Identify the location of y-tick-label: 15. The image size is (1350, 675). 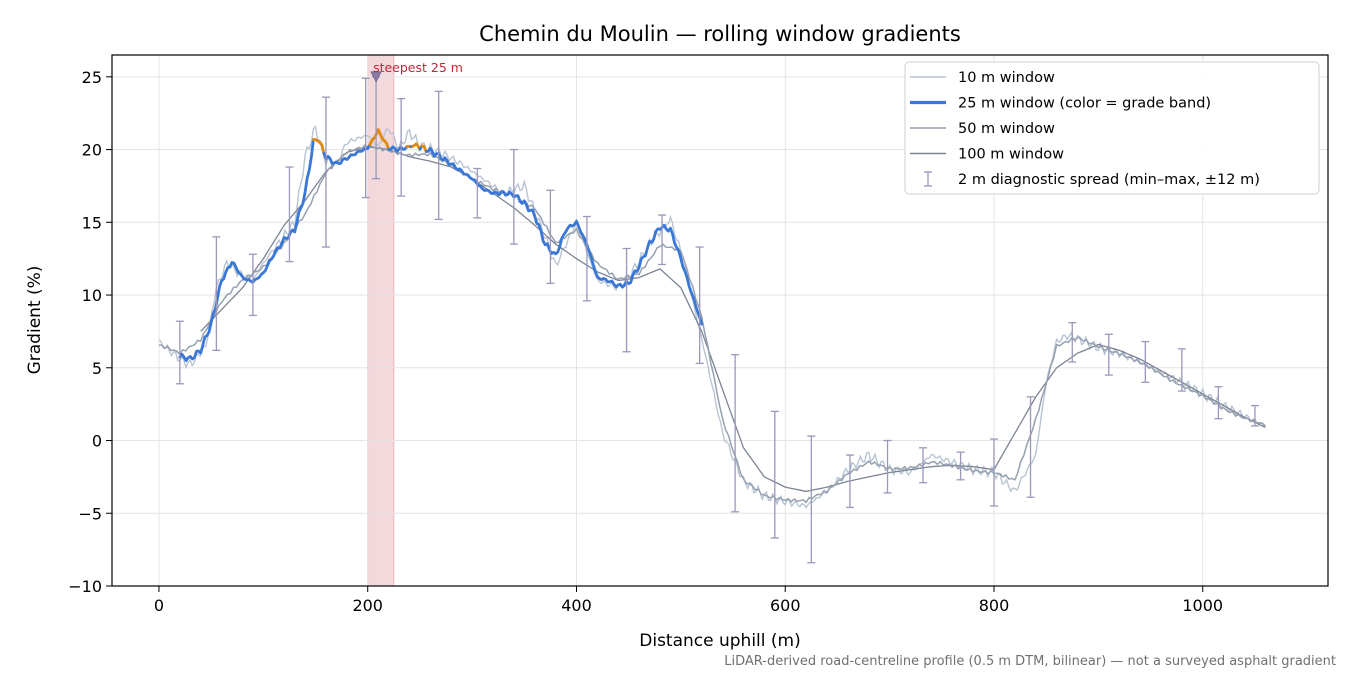
(92, 222).